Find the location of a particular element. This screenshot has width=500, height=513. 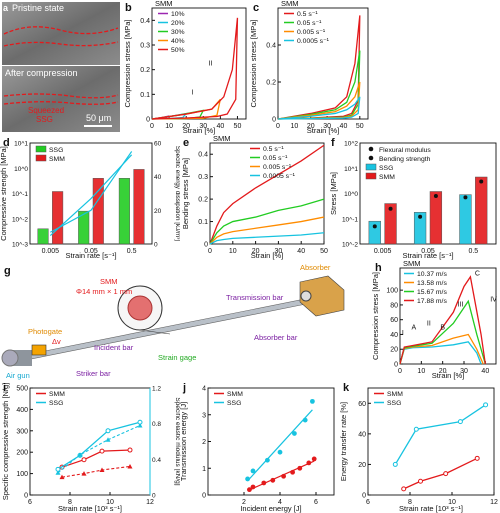

y-tick-label: 10^-2 is located at coordinates (20, 219).